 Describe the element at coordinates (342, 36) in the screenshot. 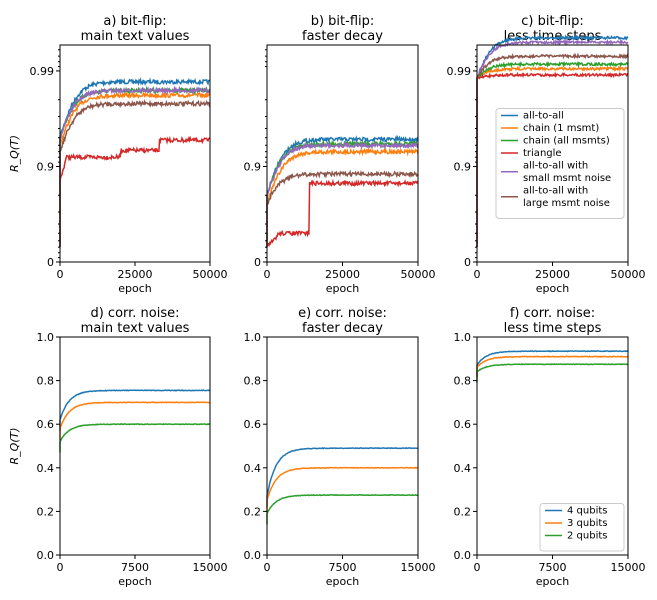

I see `chart-subtitle: faster decay` at that location.